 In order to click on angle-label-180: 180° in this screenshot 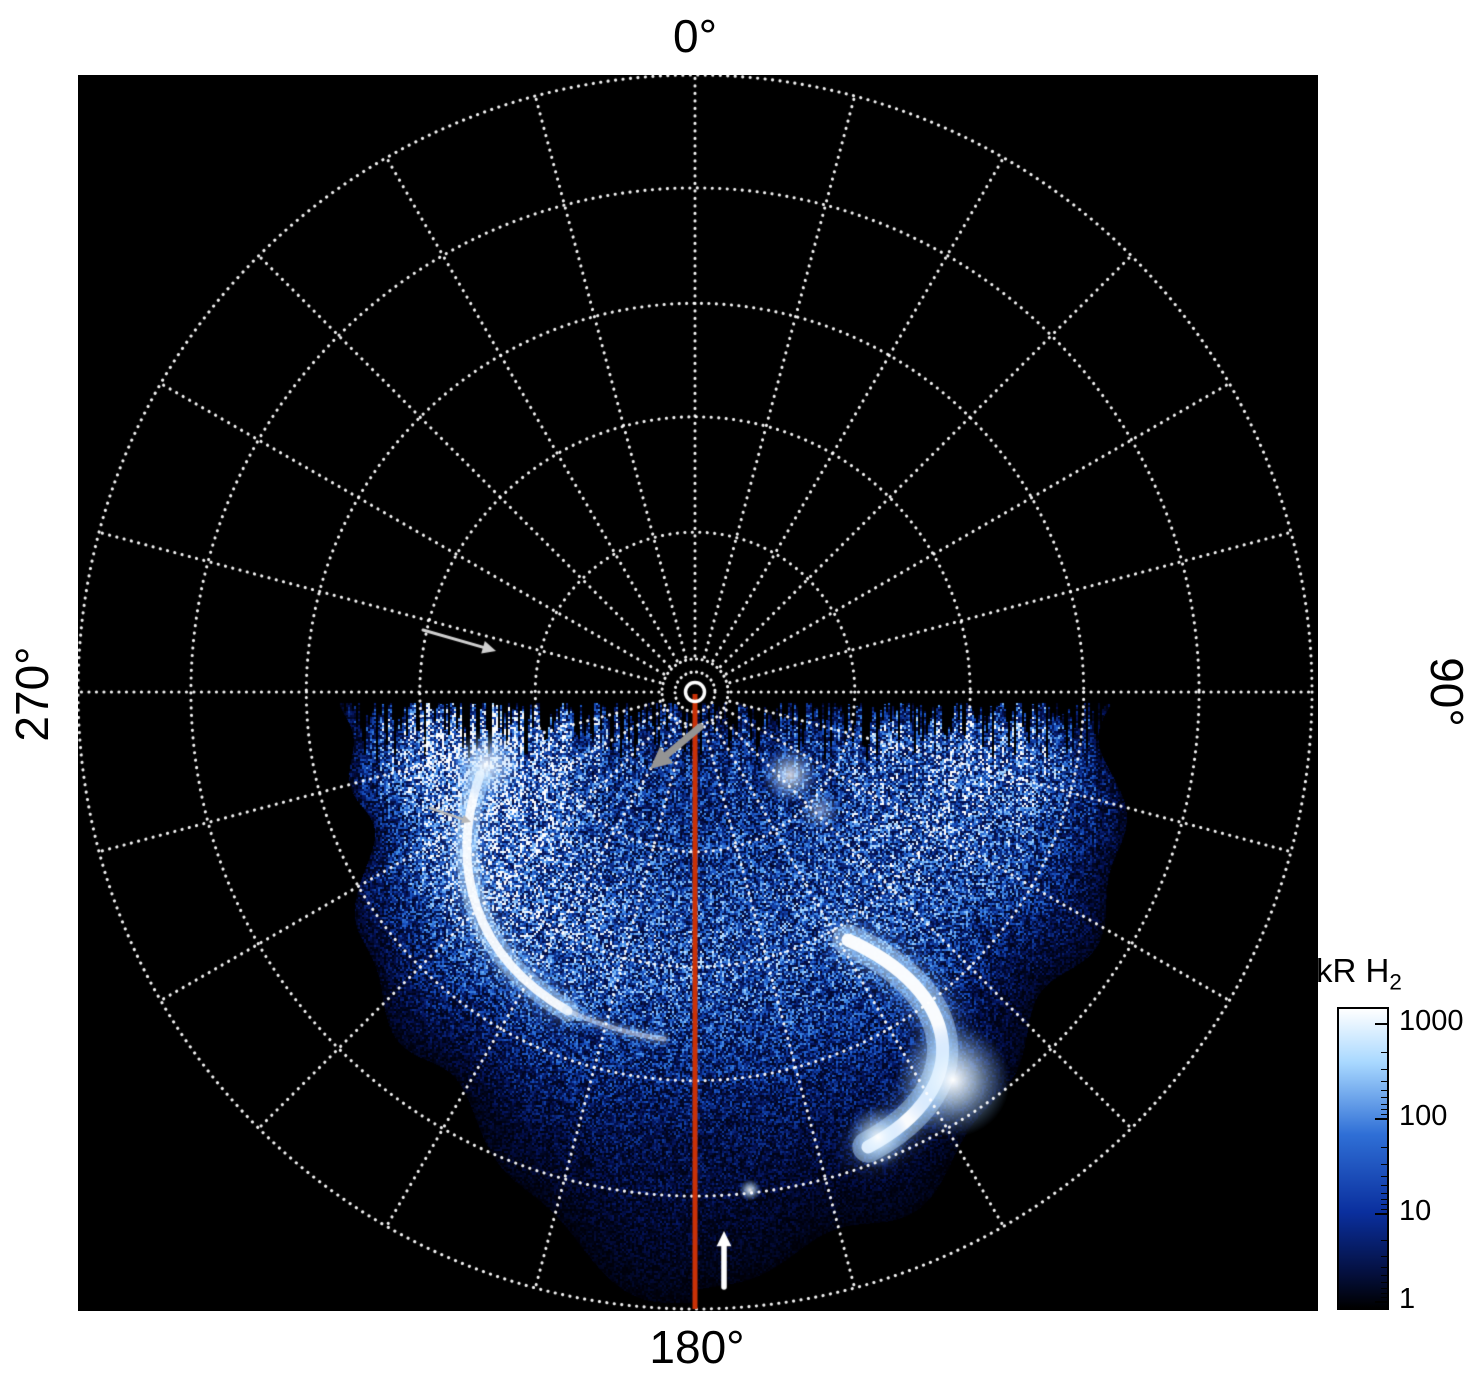, I will do `click(697, 1347)`.